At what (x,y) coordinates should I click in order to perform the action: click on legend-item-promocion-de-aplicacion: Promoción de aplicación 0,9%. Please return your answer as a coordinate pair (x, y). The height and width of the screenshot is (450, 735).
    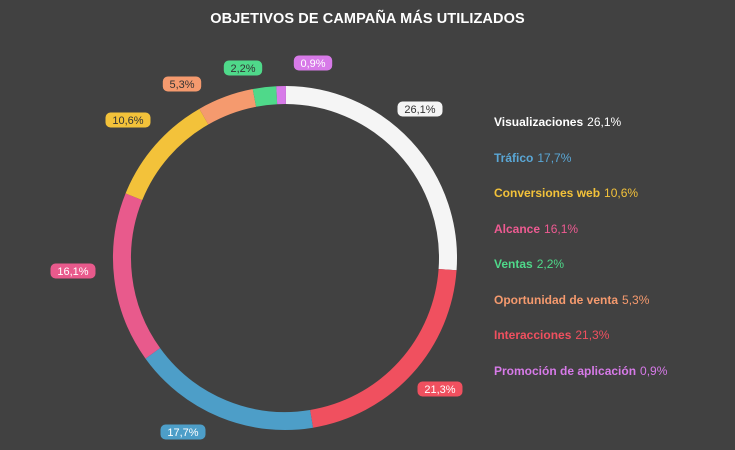
    Looking at the image, I should click on (580, 381).